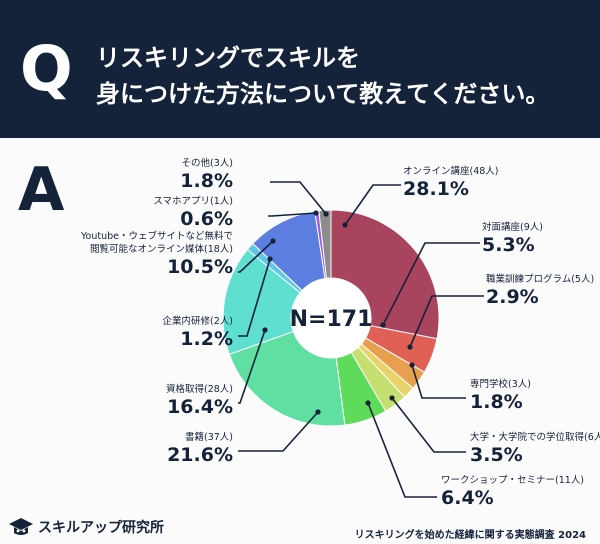 This screenshot has height=544, width=600. What do you see at coordinates (156, 236) in the screenshot?
I see `slice-name: Youtube・ウェブサイトなど無料で` at bounding box center [156, 236].